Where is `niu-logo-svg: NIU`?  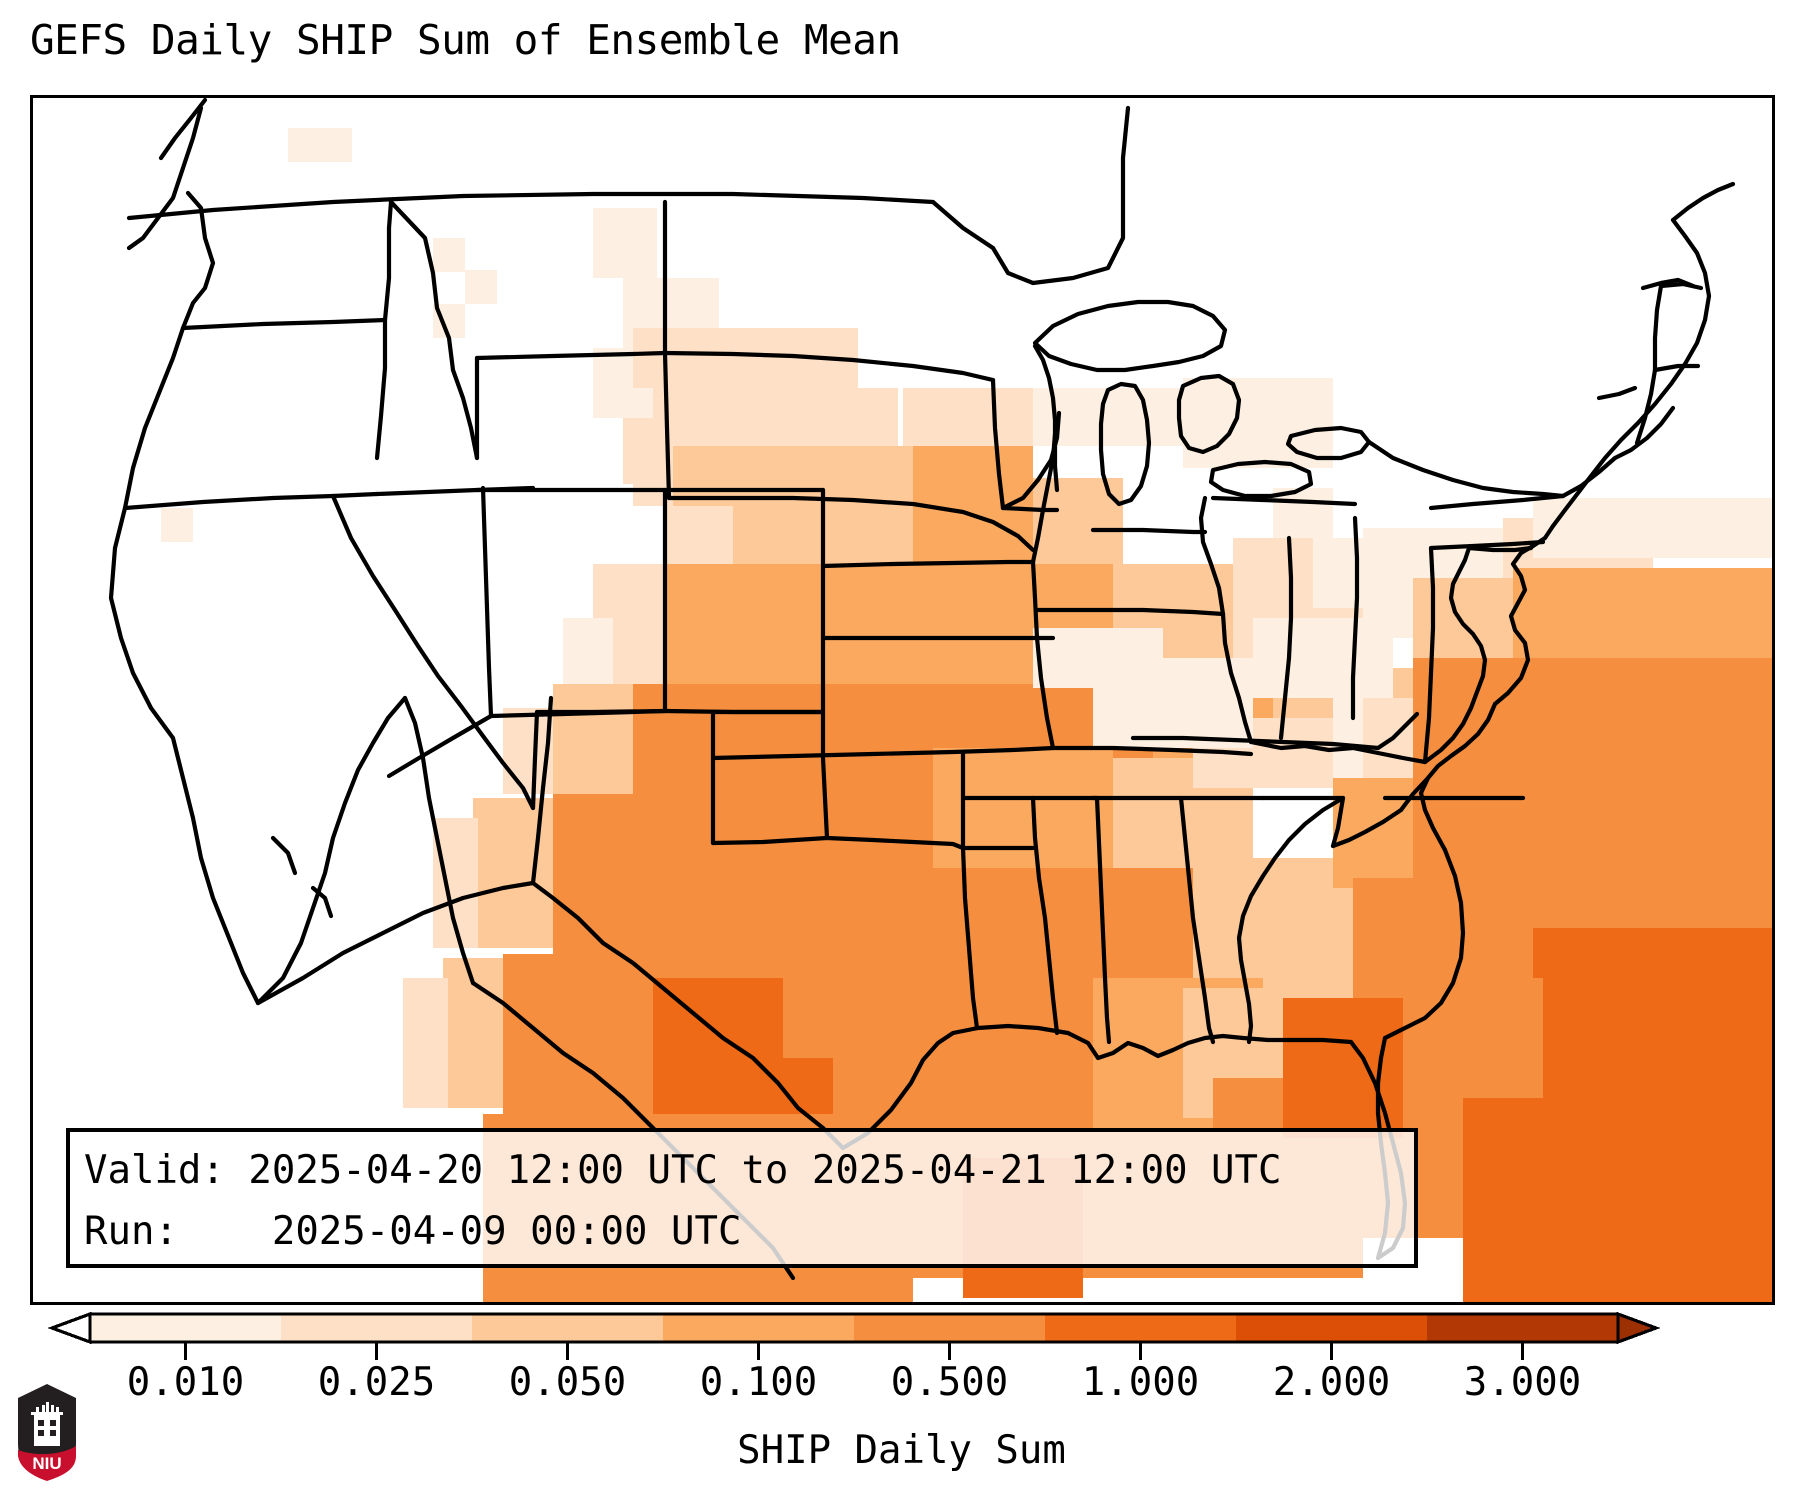
niu-logo-svg: NIU is located at coordinates (47, 1432).